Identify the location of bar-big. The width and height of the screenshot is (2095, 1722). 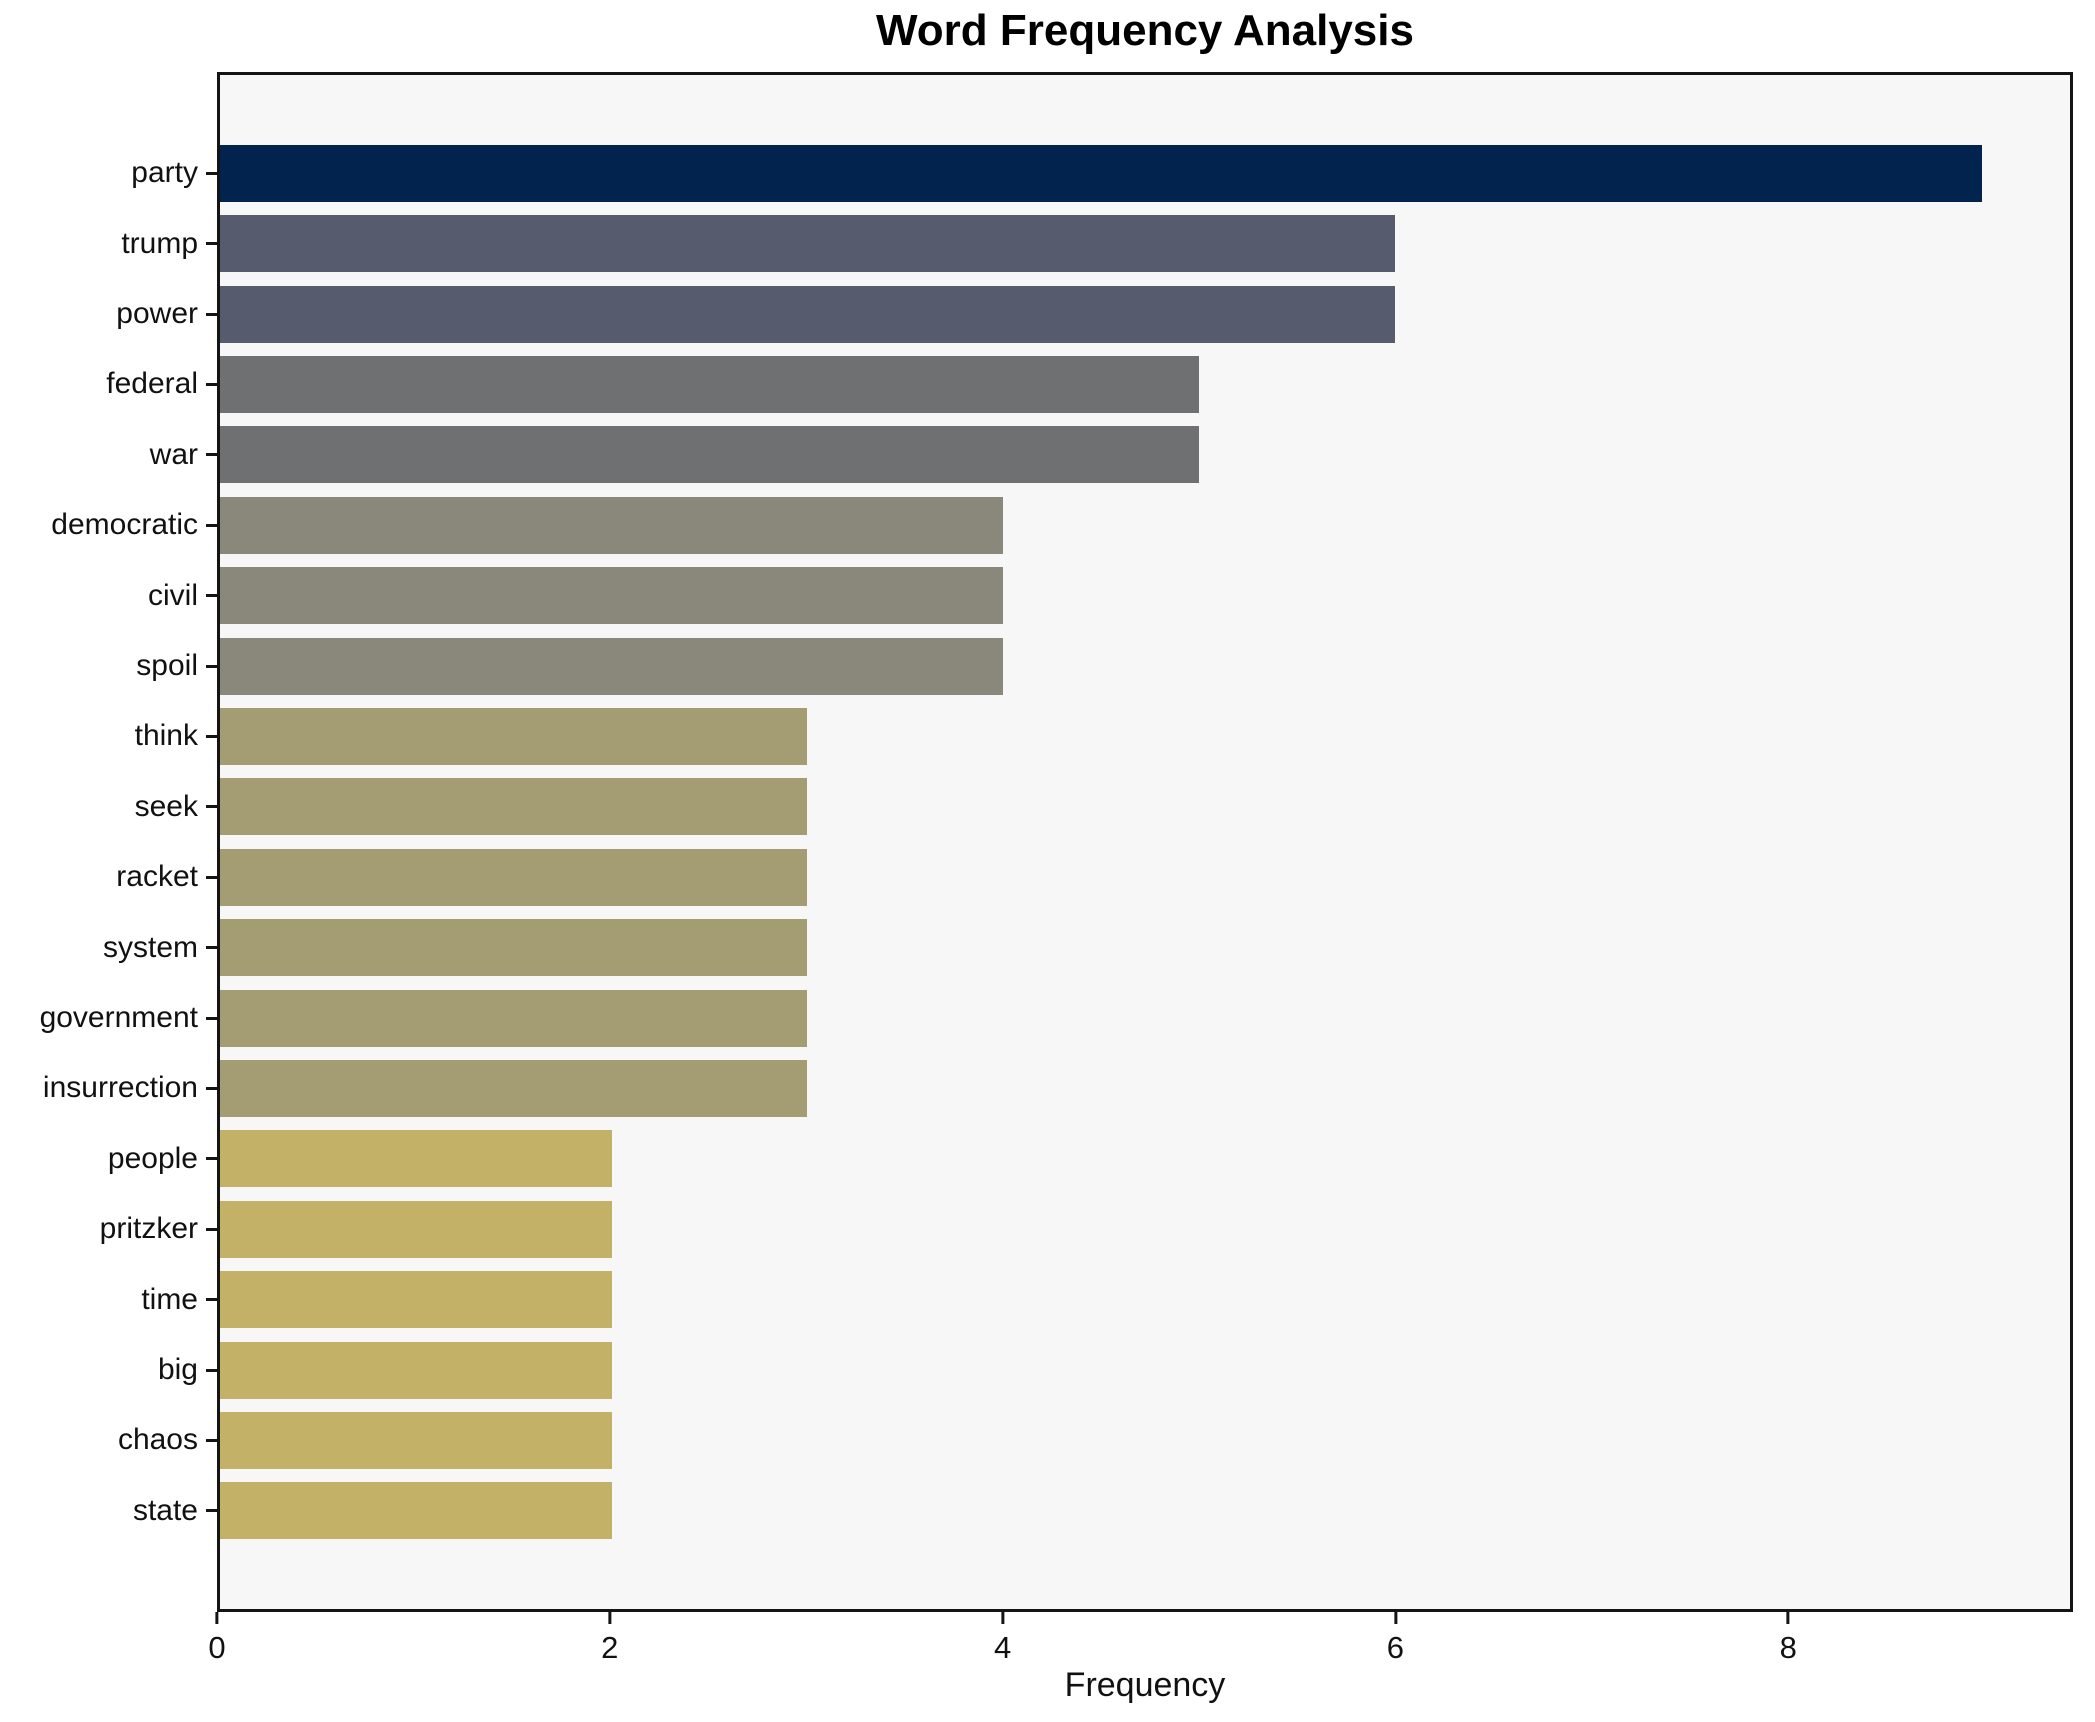
(416, 1370).